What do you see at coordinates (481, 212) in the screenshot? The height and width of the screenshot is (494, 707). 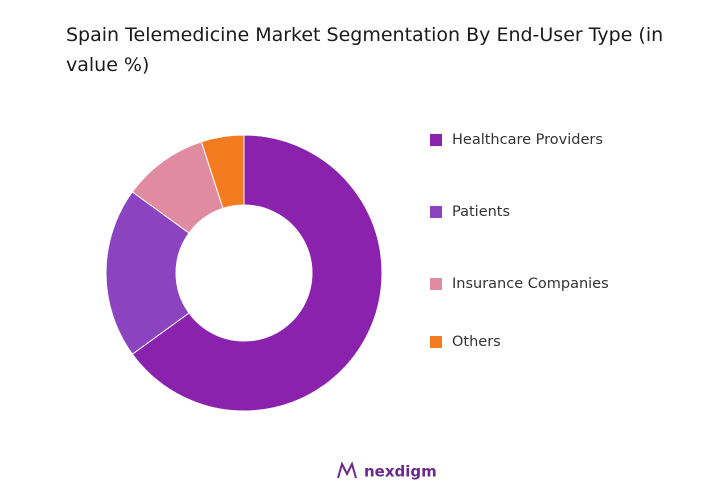 I see `legend-label: Patients` at bounding box center [481, 212].